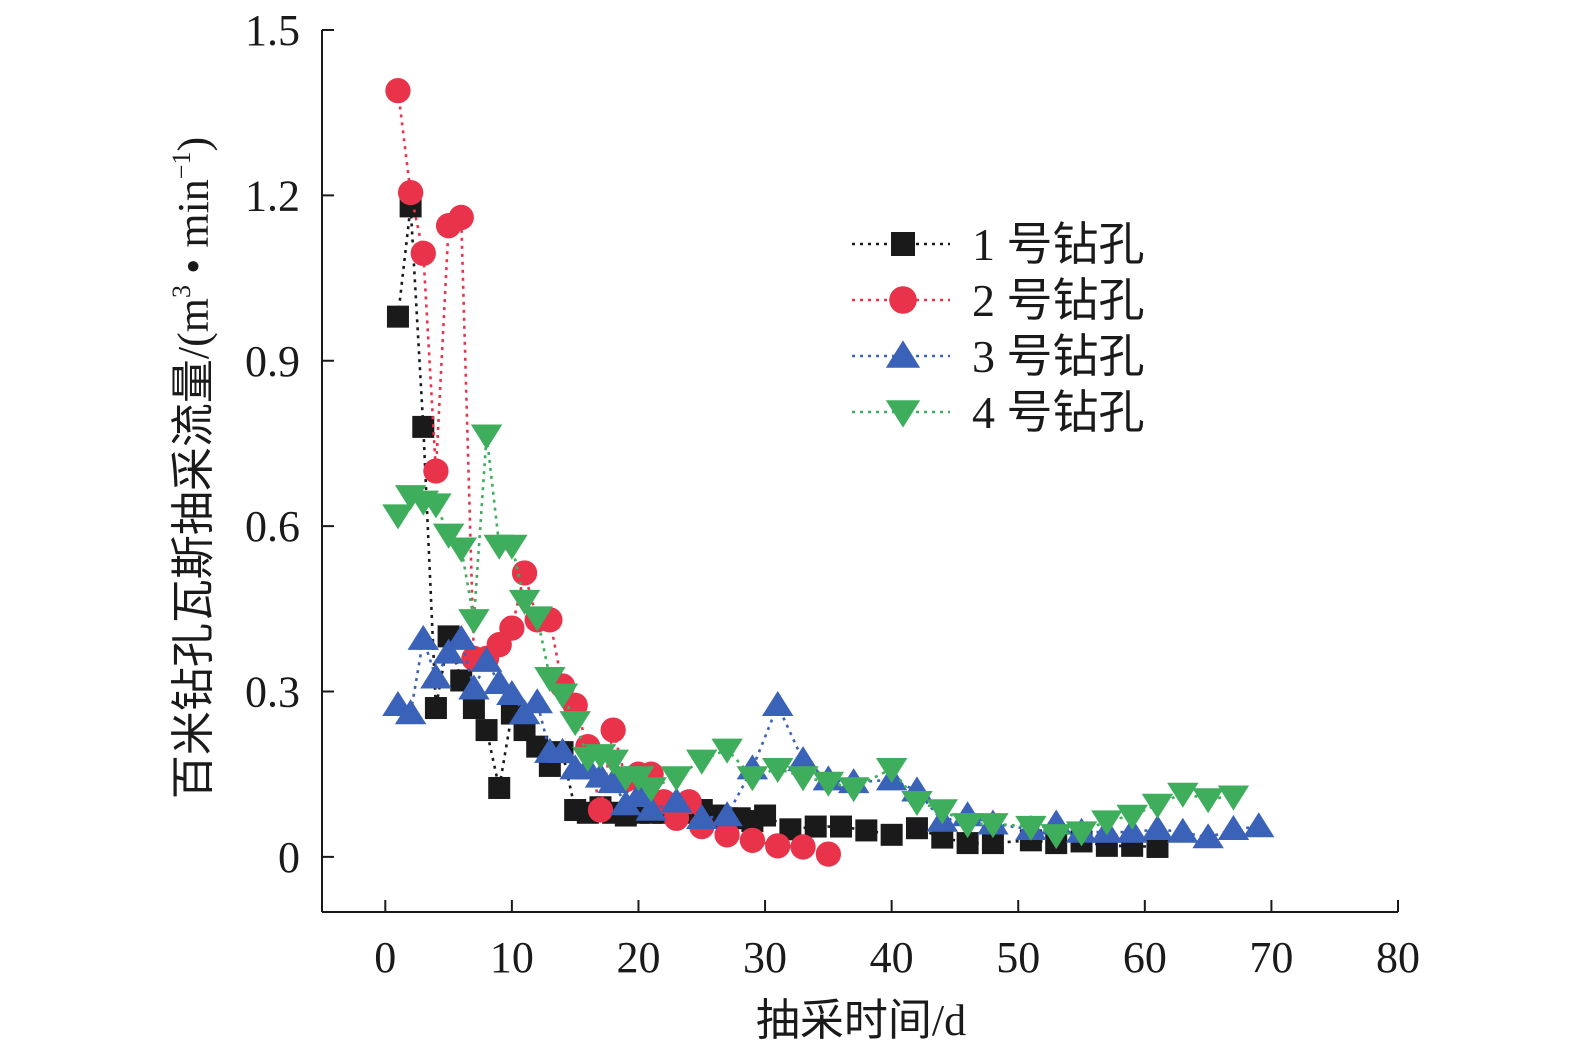  Describe the element at coordinates (892, 957) in the screenshot. I see `x-tick-label: 40` at that location.